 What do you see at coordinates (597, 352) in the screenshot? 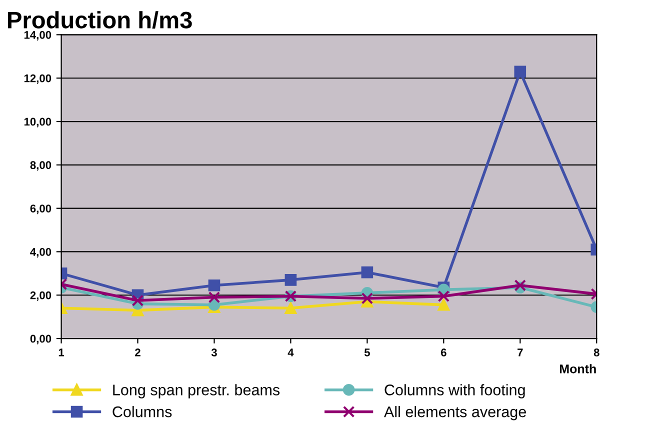
I see `x-tick-label: 8` at bounding box center [597, 352].